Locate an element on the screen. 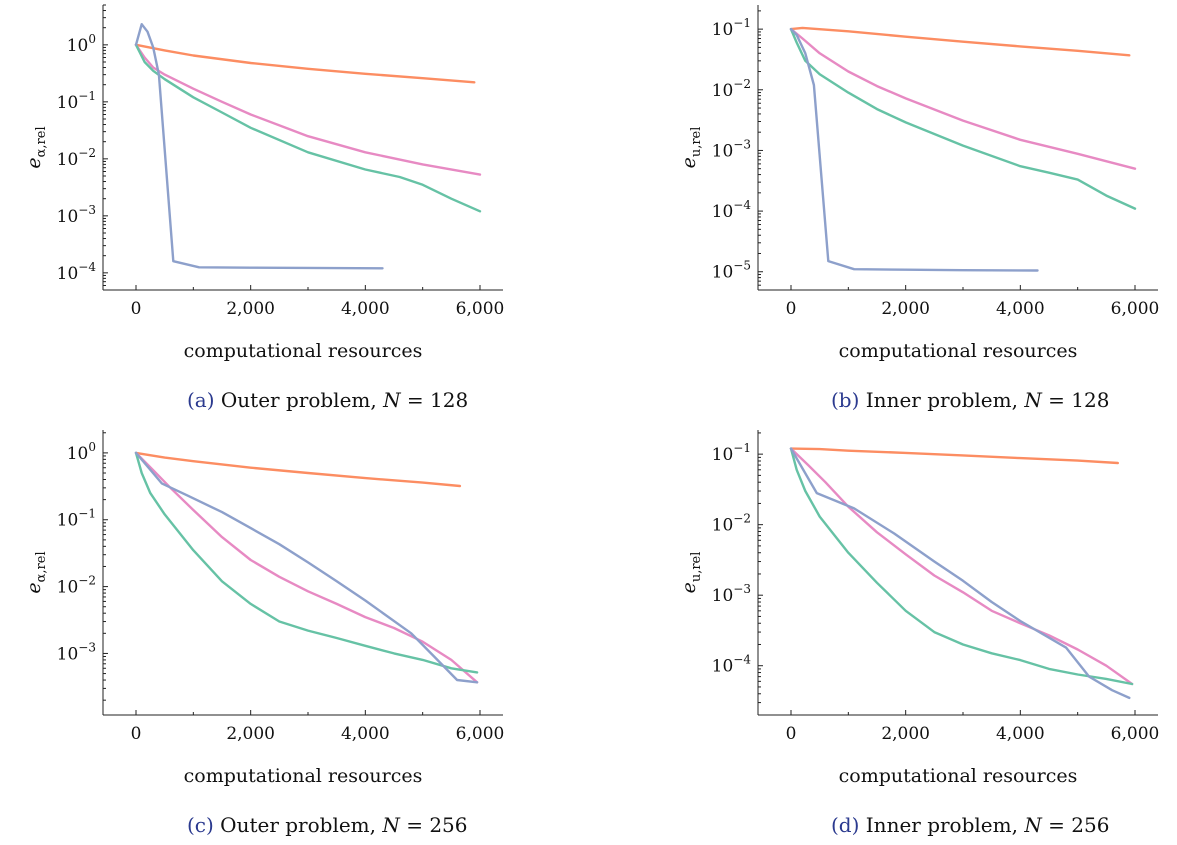  y-tick-label: 10⁻⁵ is located at coordinates (731, 271).